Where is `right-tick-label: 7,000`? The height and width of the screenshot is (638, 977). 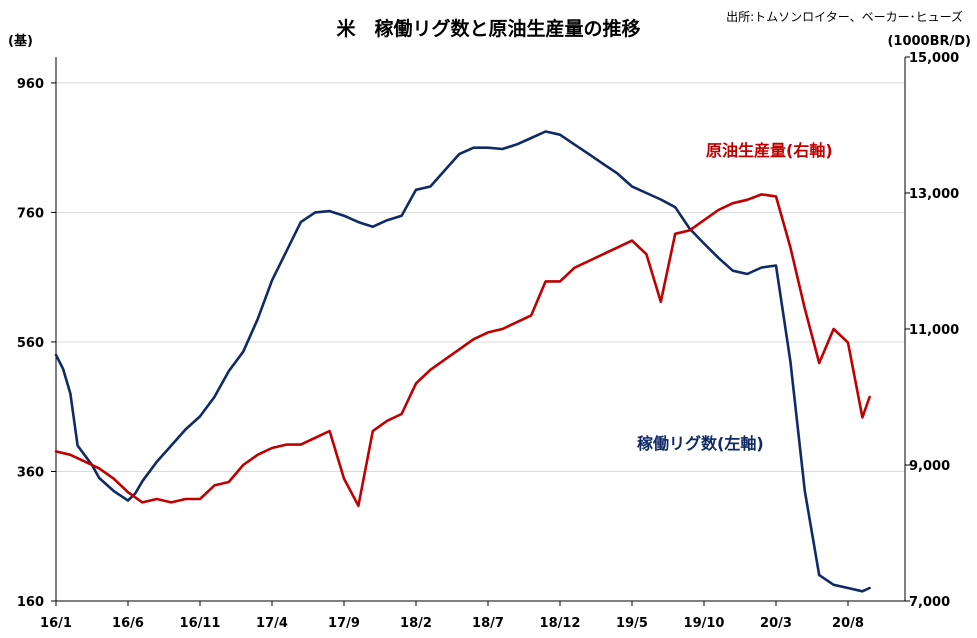
right-tick-label: 7,000 is located at coordinates (929, 602).